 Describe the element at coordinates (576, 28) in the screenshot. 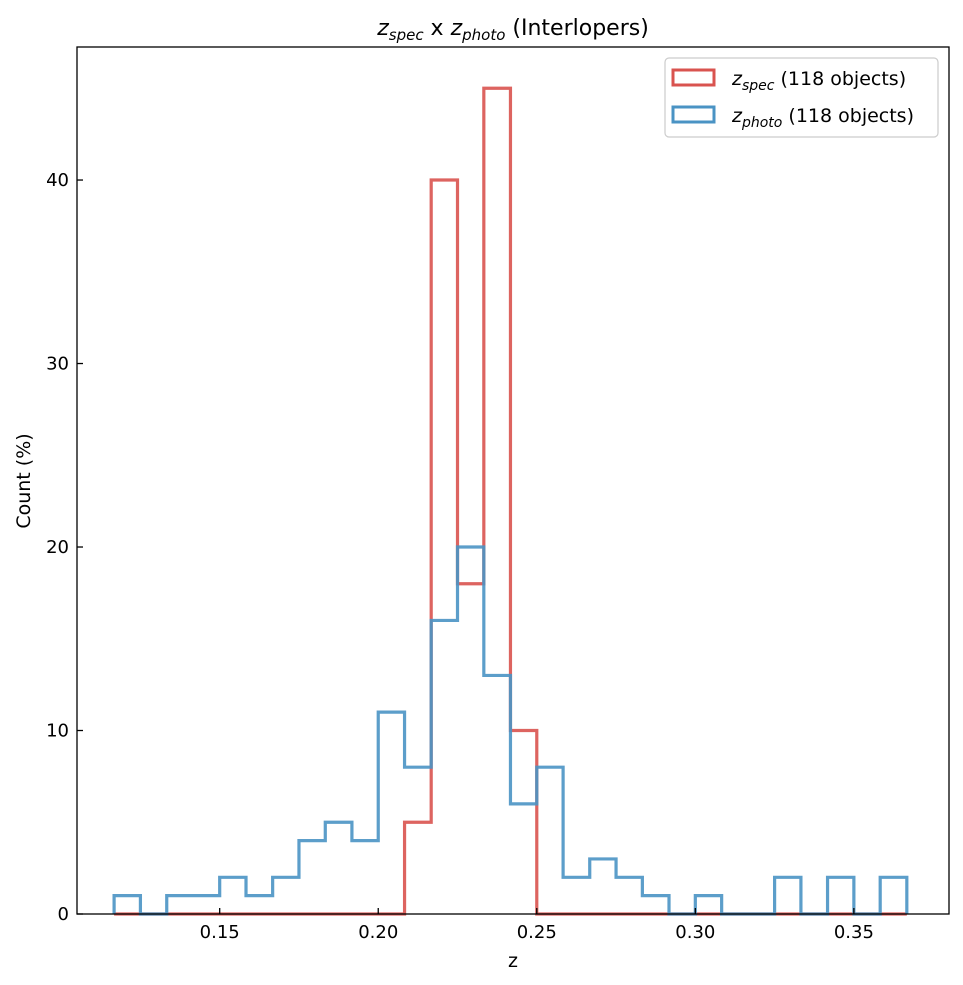

I see `title-suffix: (Interlopers)` at that location.